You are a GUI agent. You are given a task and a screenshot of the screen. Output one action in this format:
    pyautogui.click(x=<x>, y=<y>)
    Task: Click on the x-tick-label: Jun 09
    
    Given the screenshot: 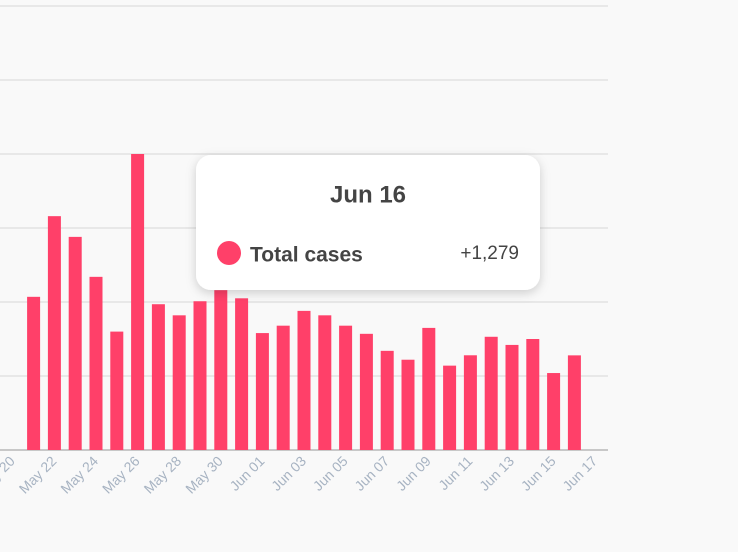 What is the action you would take?
    pyautogui.click(x=413, y=473)
    